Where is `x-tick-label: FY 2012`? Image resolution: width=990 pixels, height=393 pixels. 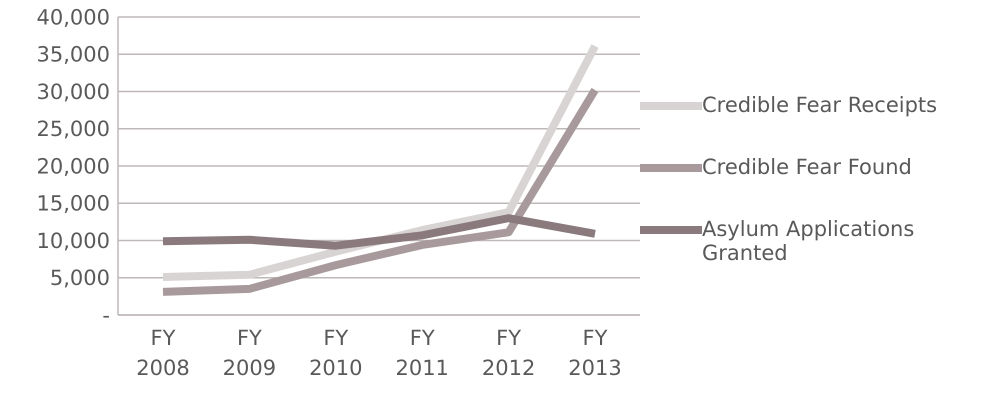
x-tick-label: FY 2012 is located at coordinates (509, 353).